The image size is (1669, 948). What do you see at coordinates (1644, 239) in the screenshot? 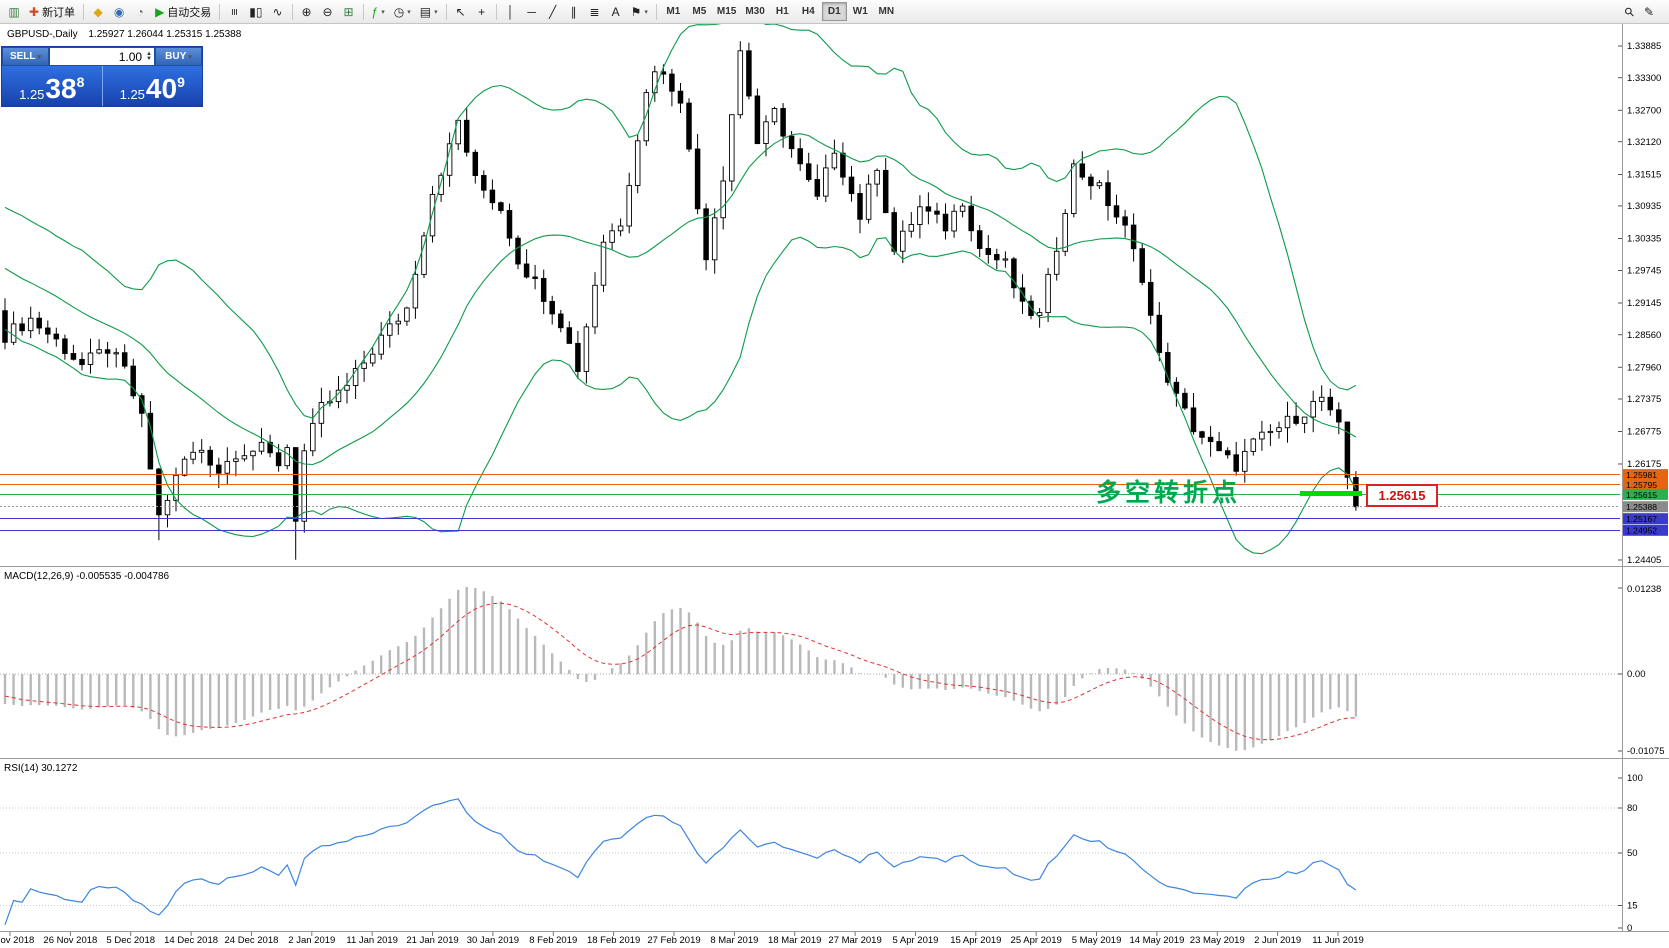
I see `svg-text: 1.30335` at bounding box center [1644, 239].